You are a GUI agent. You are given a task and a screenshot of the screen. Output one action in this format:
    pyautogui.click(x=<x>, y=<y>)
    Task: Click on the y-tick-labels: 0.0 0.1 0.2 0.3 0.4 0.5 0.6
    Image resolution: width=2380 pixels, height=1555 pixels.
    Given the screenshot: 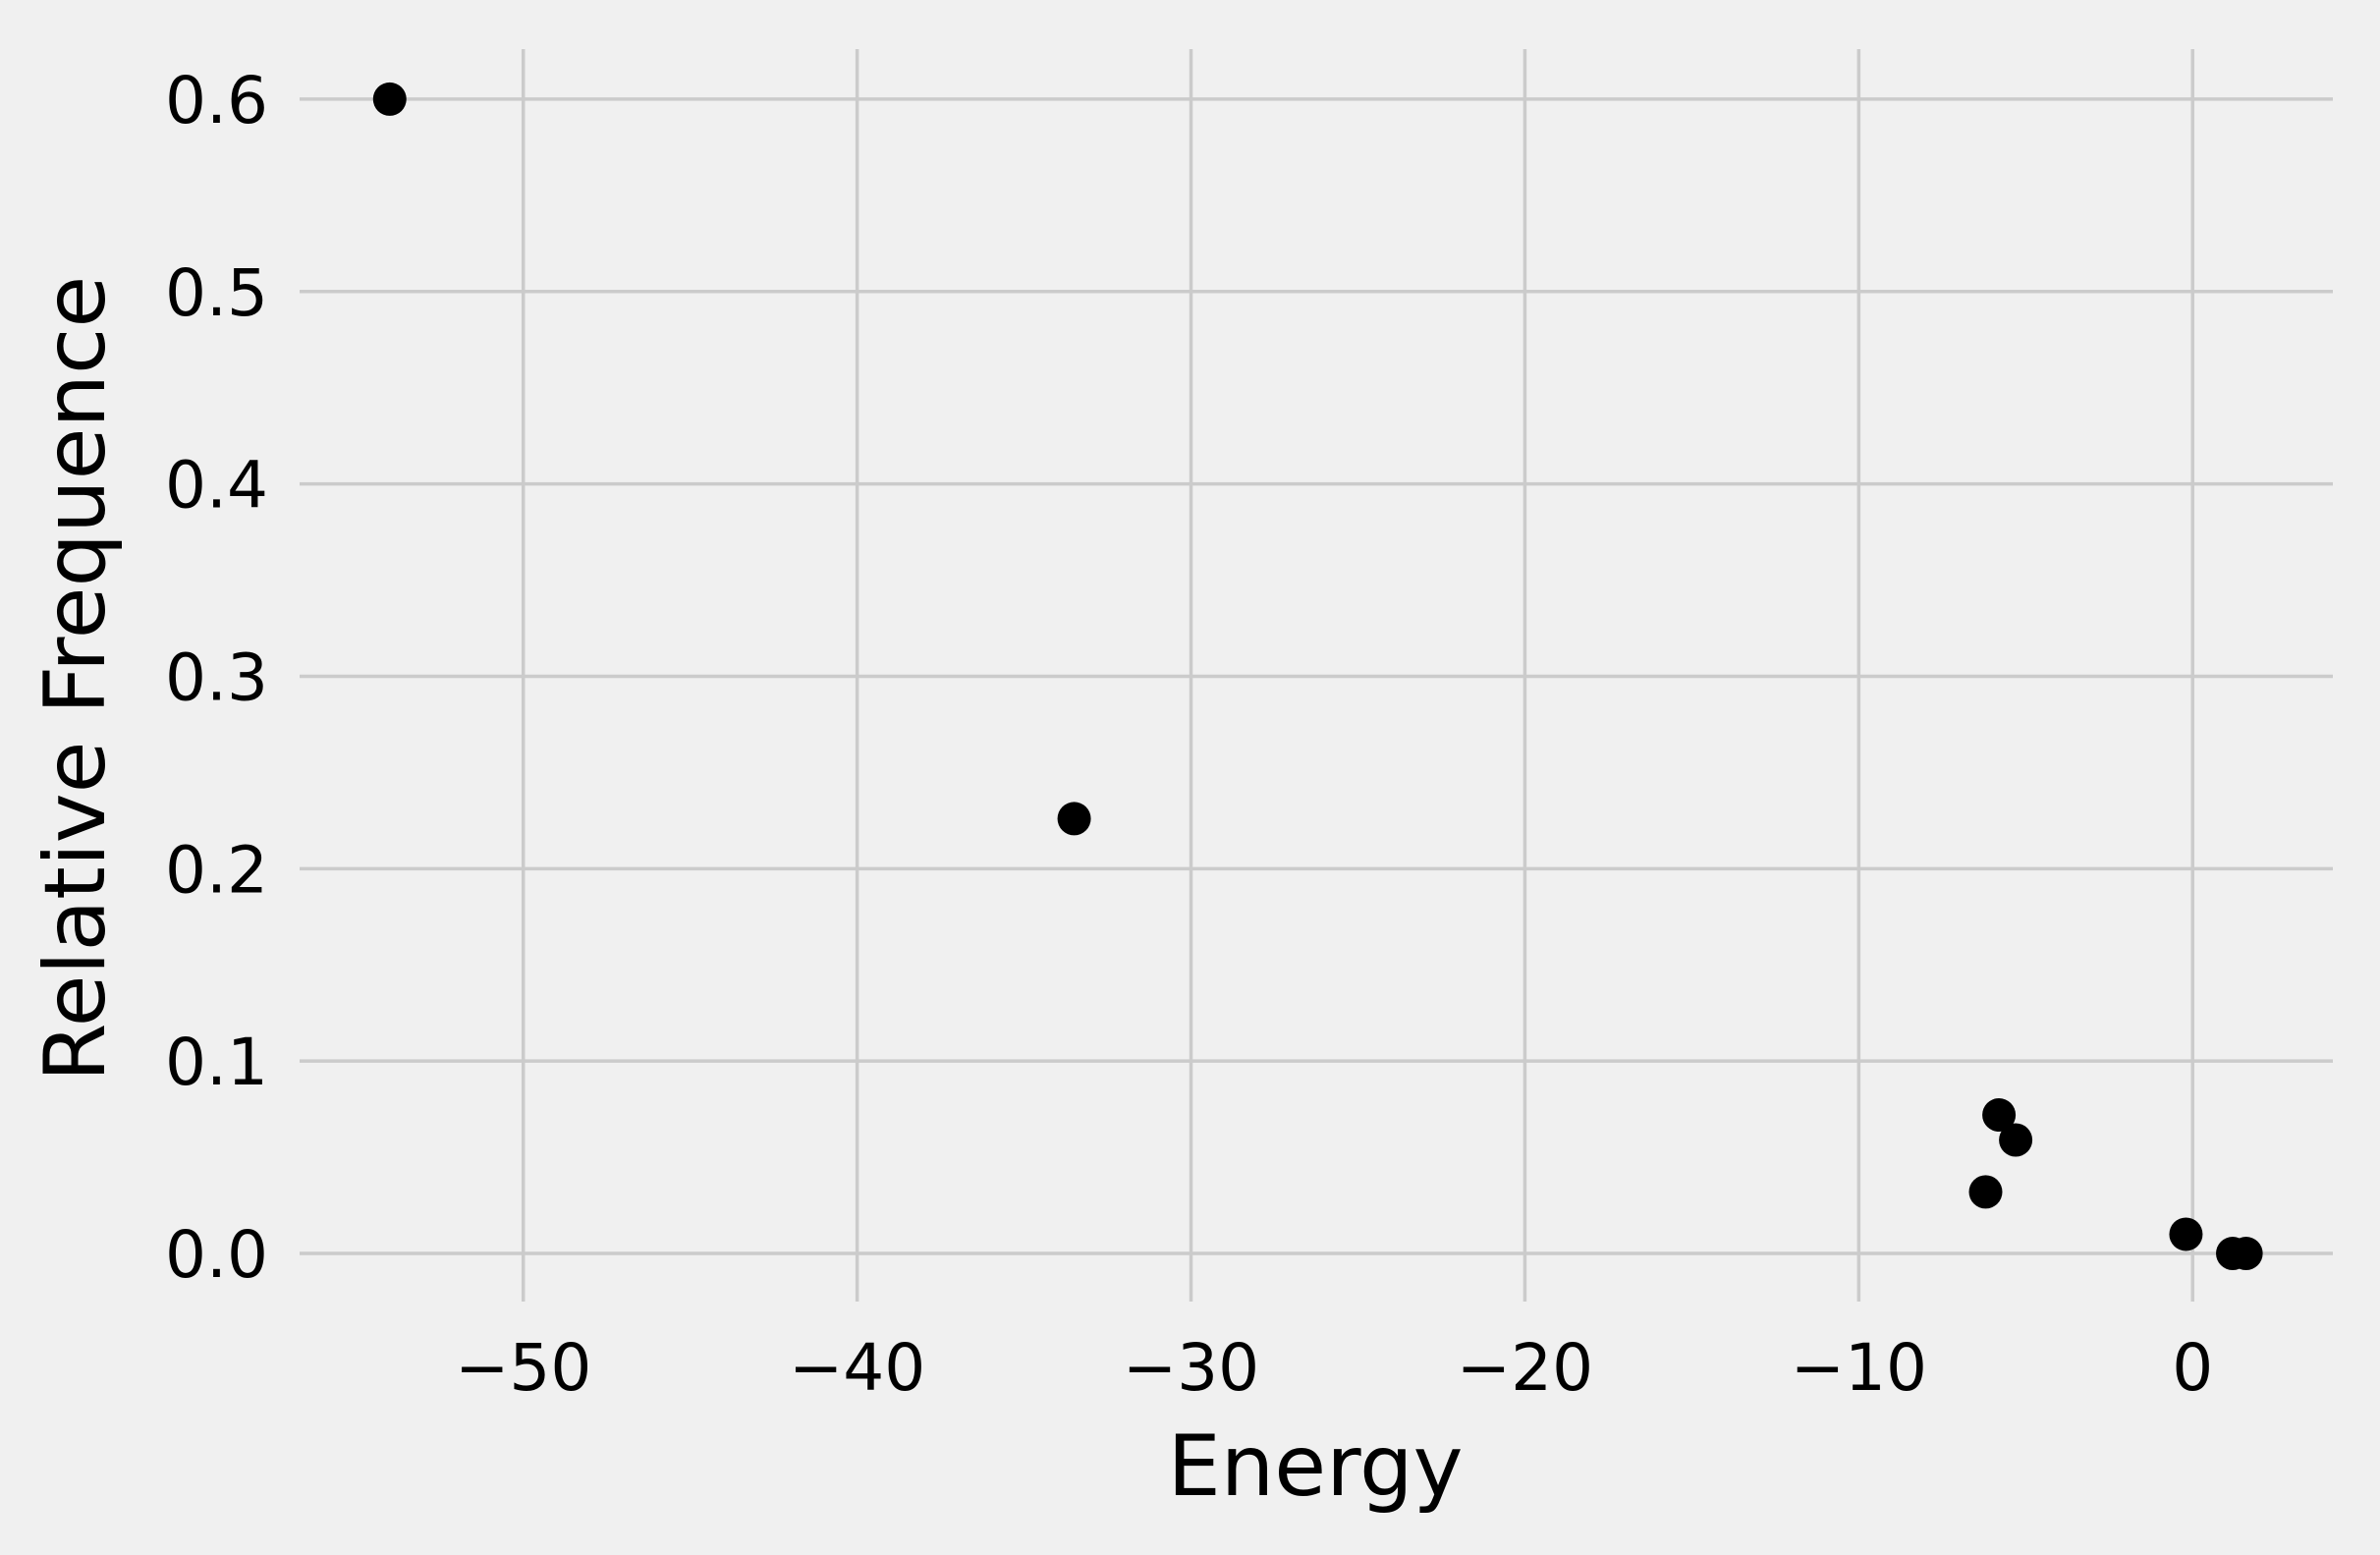 What is the action you would take?
    pyautogui.click(x=216, y=678)
    